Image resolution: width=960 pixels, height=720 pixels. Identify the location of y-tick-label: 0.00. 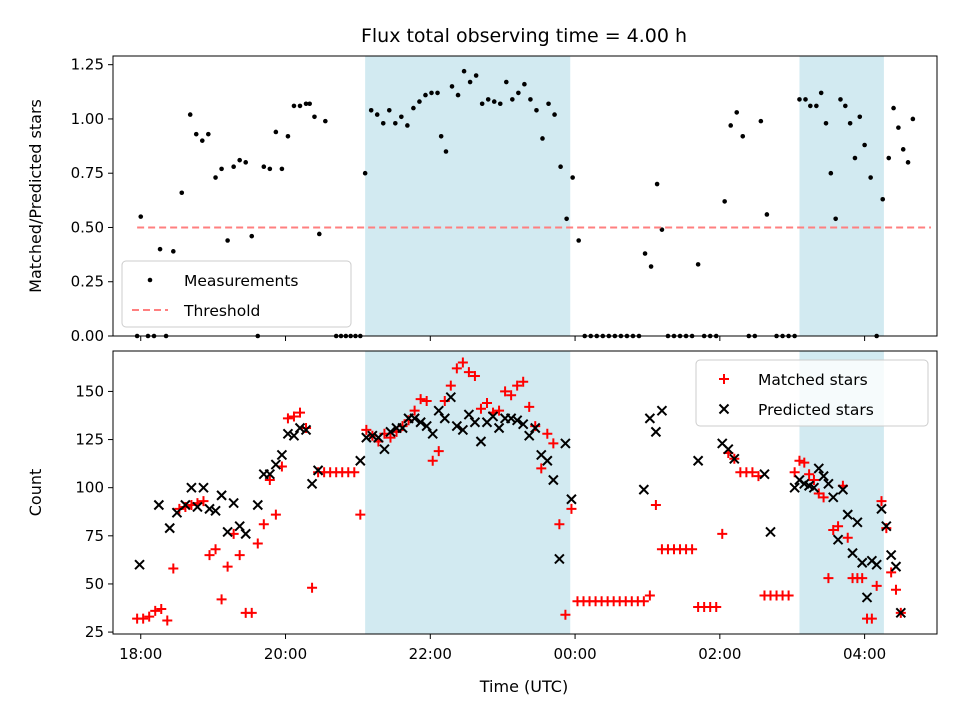
(87, 336).